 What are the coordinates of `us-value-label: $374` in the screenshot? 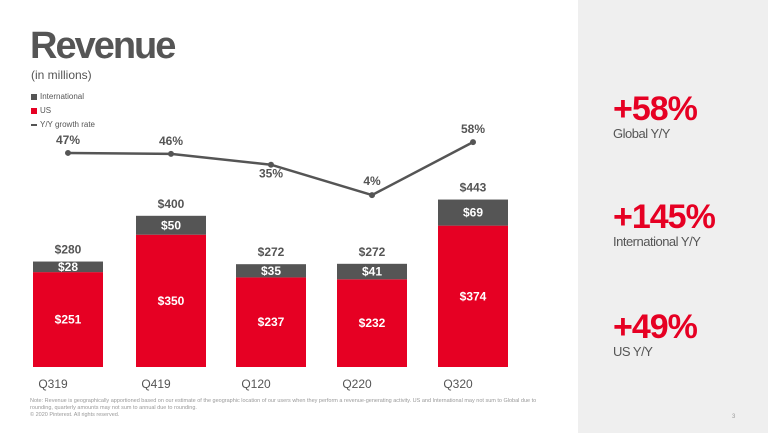 It's located at (473, 296).